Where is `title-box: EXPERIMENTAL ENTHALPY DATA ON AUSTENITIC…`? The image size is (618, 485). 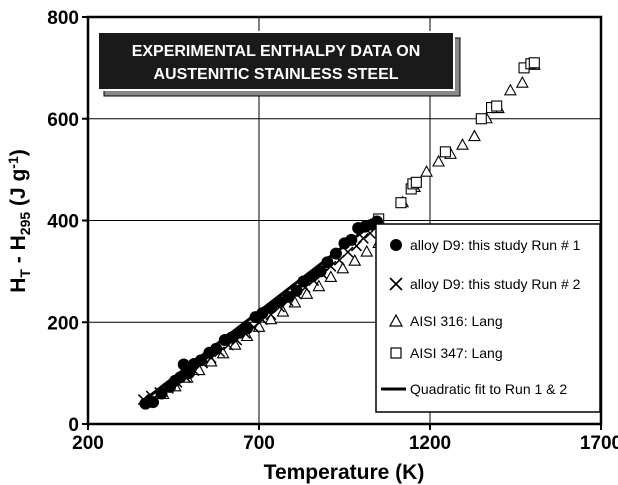
title-box: EXPERIMENTAL ENTHALPY DATA ON AUSTENITIC… is located at coordinates (279, 64).